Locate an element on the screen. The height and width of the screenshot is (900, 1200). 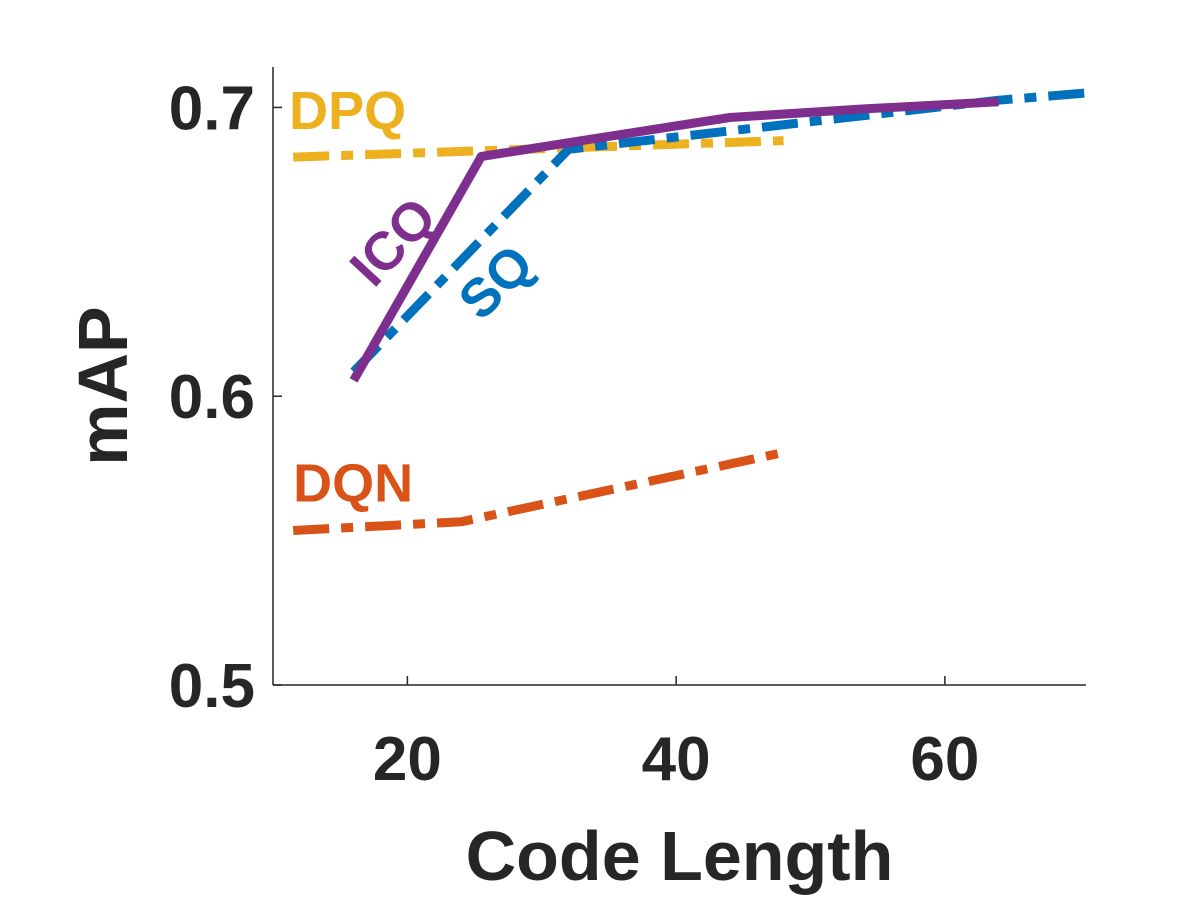
y-ticks: 0.5 0.6 0.7 is located at coordinates (225, 397).